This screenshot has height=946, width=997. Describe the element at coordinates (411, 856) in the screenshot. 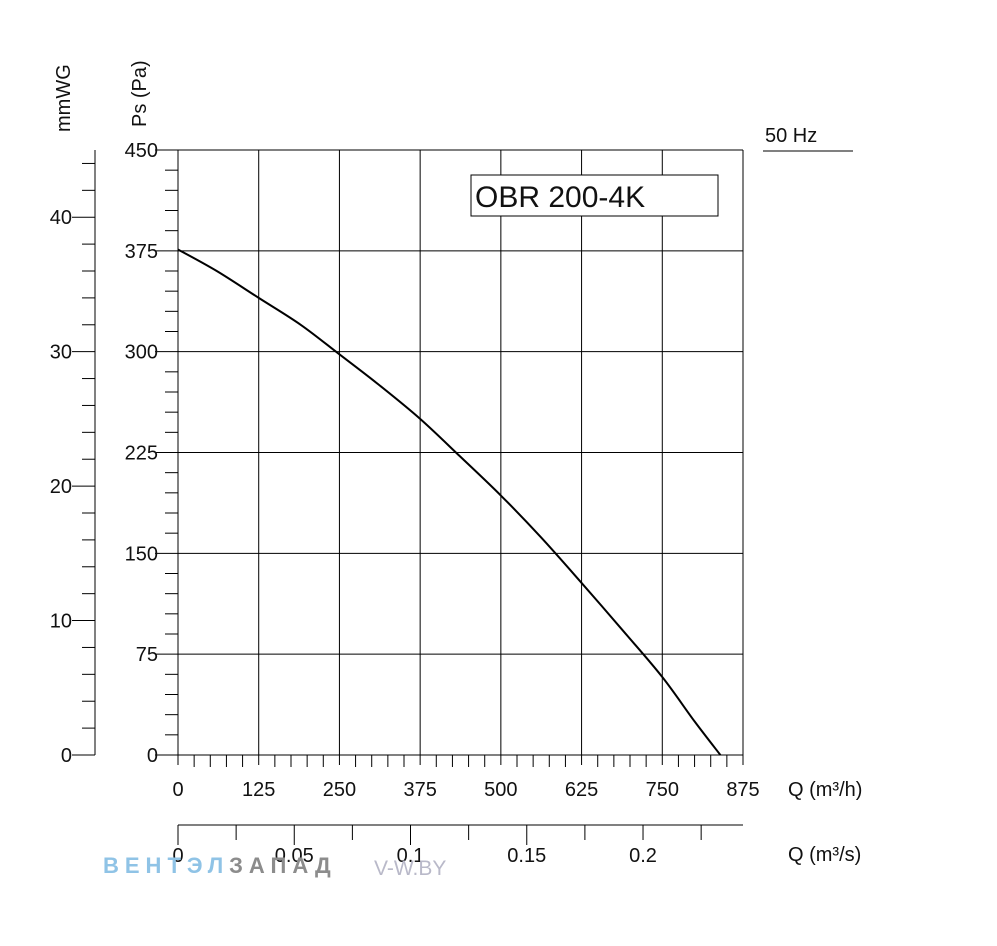

I see `secondary-tick-label: 0.1` at that location.